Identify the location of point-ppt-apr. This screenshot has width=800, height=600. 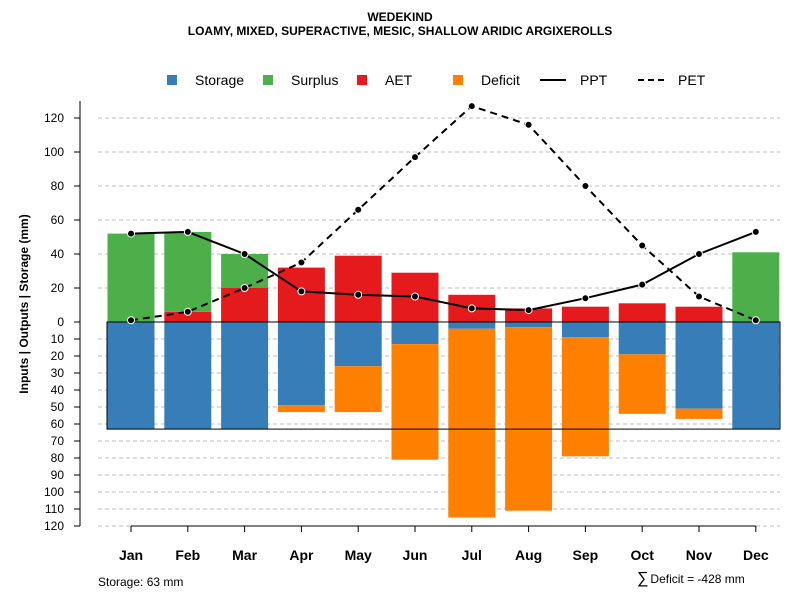
(301, 291).